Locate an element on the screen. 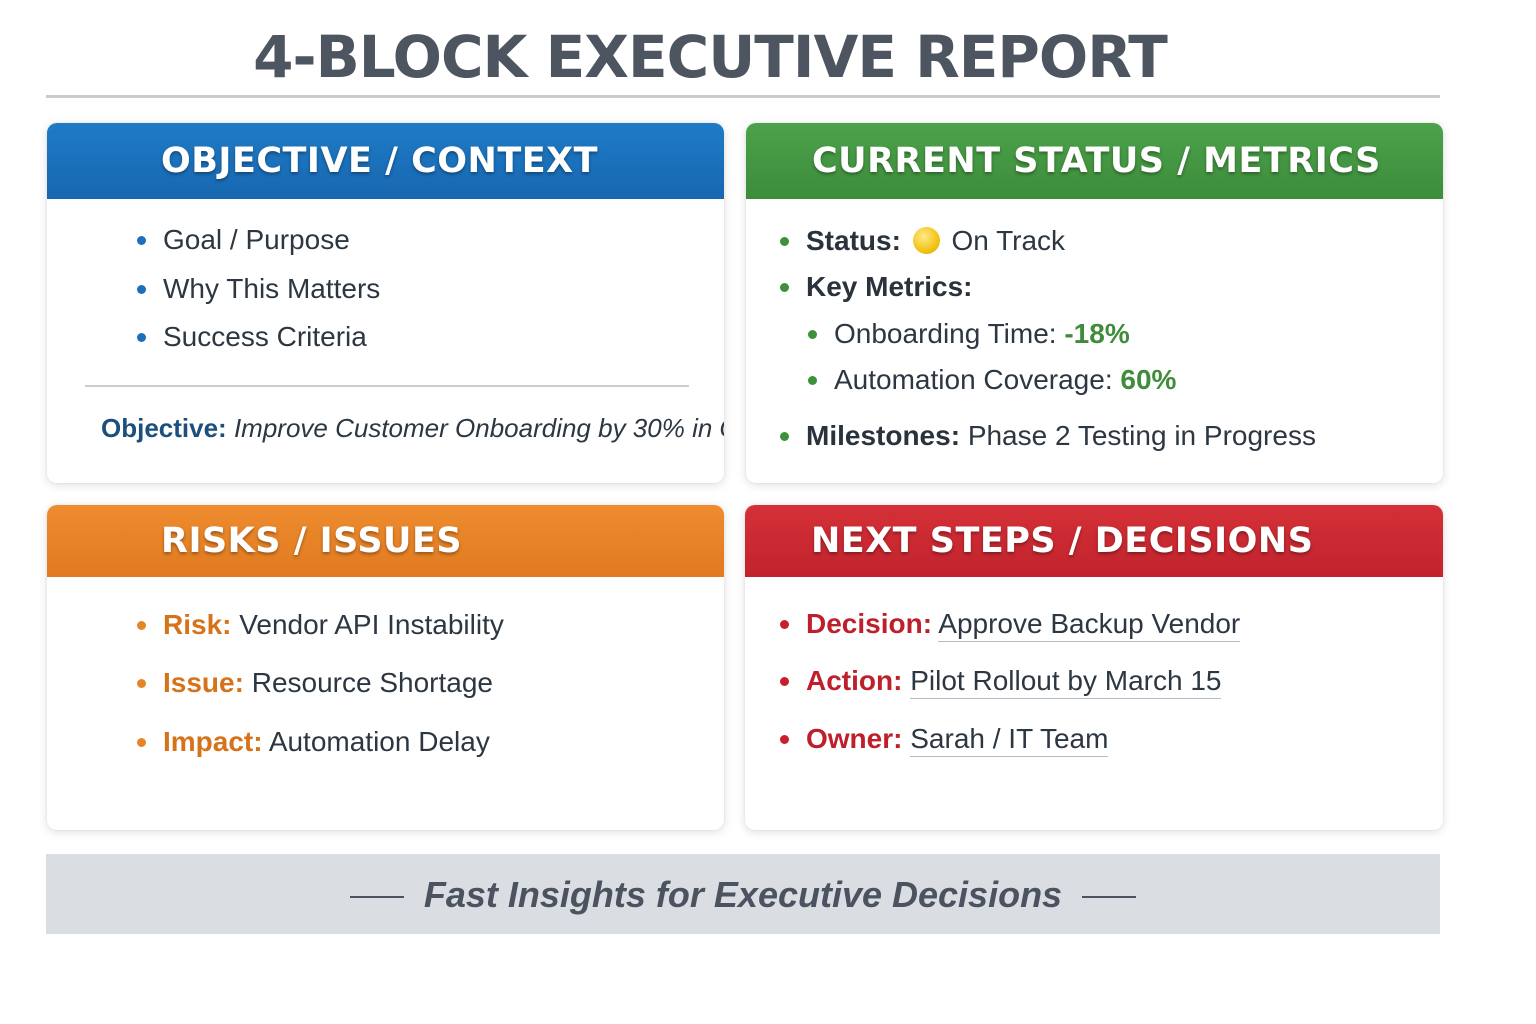  milestones-label: Milestones: is located at coordinates (883, 435).